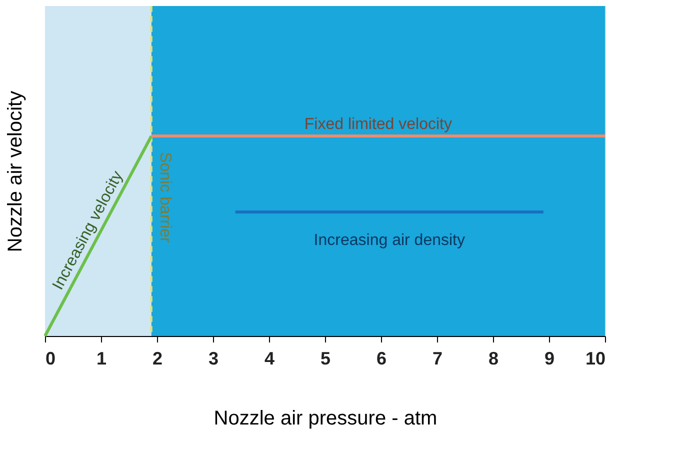 This screenshot has height=455, width=673. What do you see at coordinates (549, 358) in the screenshot?
I see `x-tick-label: 9` at bounding box center [549, 358].